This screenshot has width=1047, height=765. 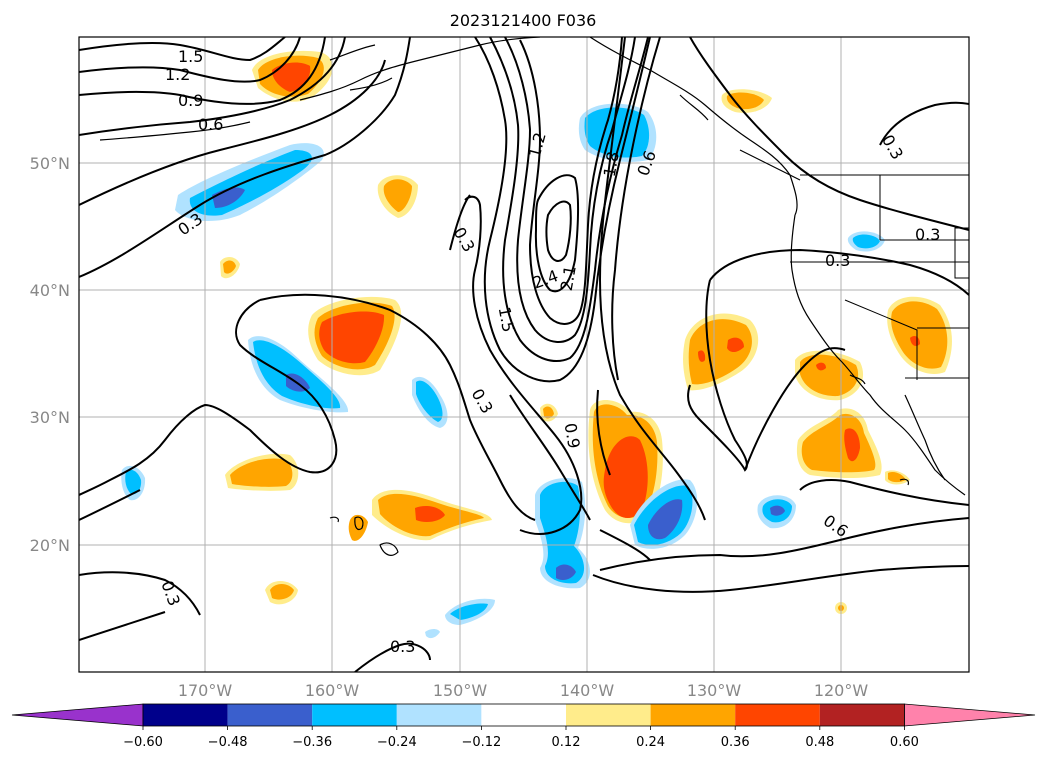 I want to click on contour-label: 1.8, so click(x=611, y=164).